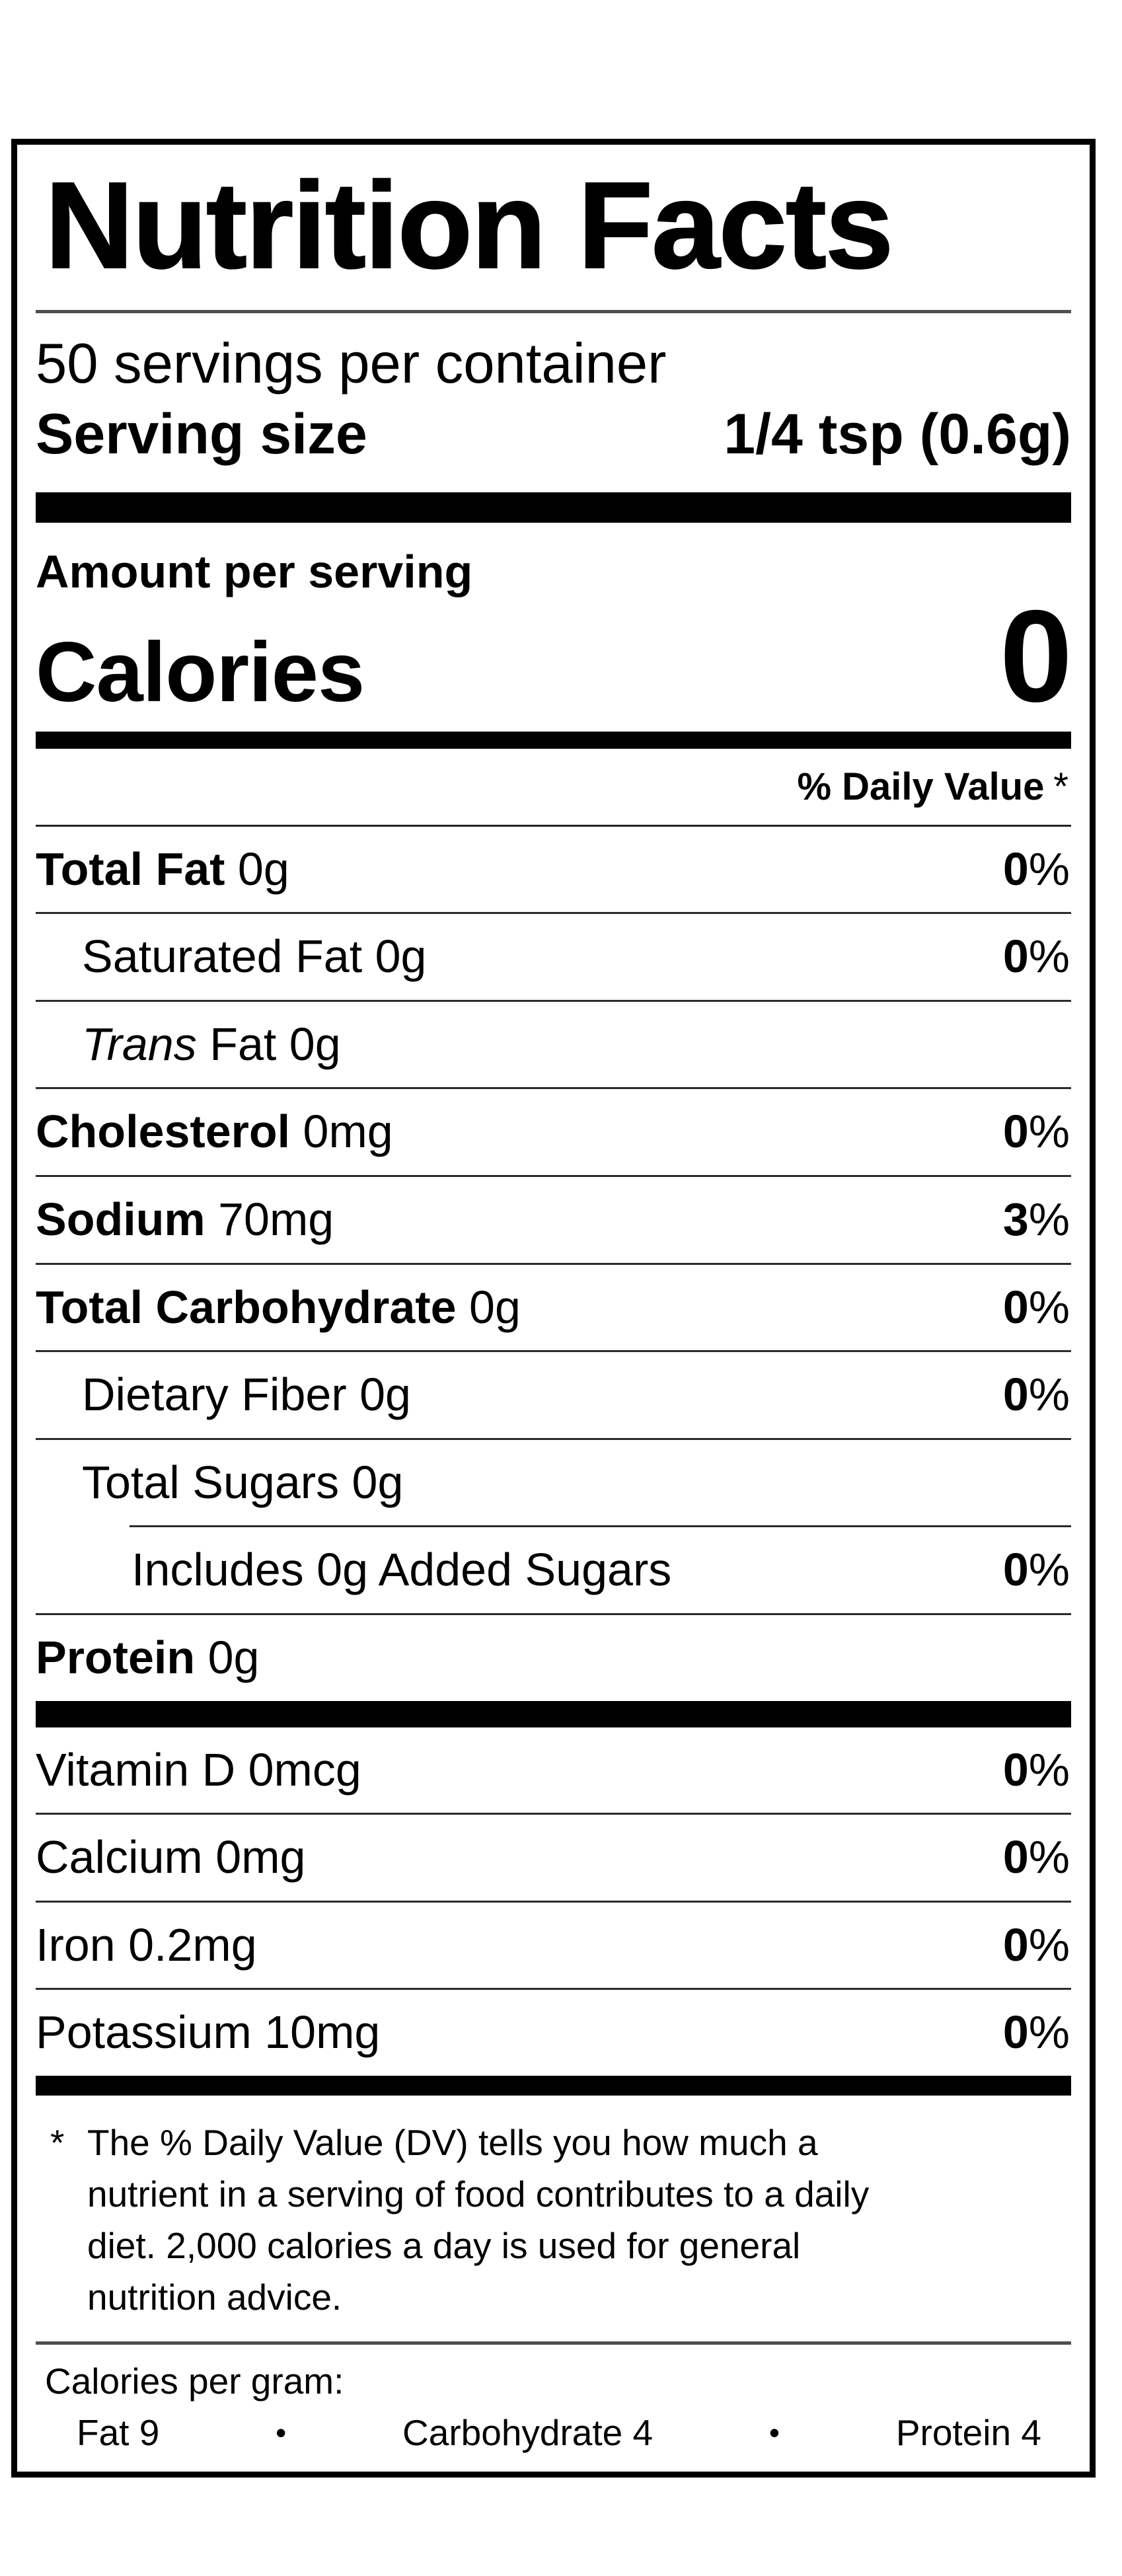 The image size is (1122, 2576). I want to click on indented-divider, so click(601, 1527).